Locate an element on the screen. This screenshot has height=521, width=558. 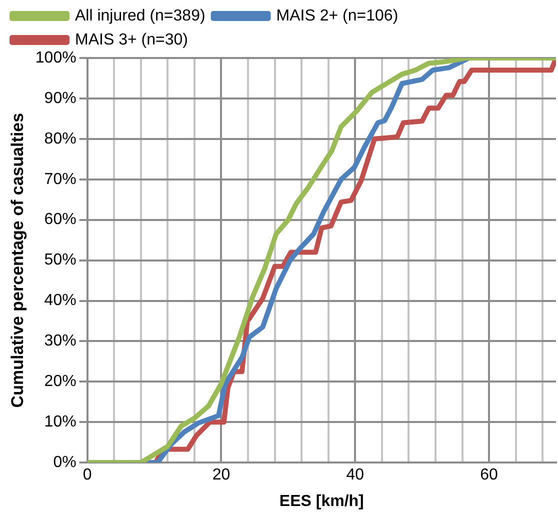
y-axis-title: Cumulative percentage of casualties is located at coordinates (17, 260).